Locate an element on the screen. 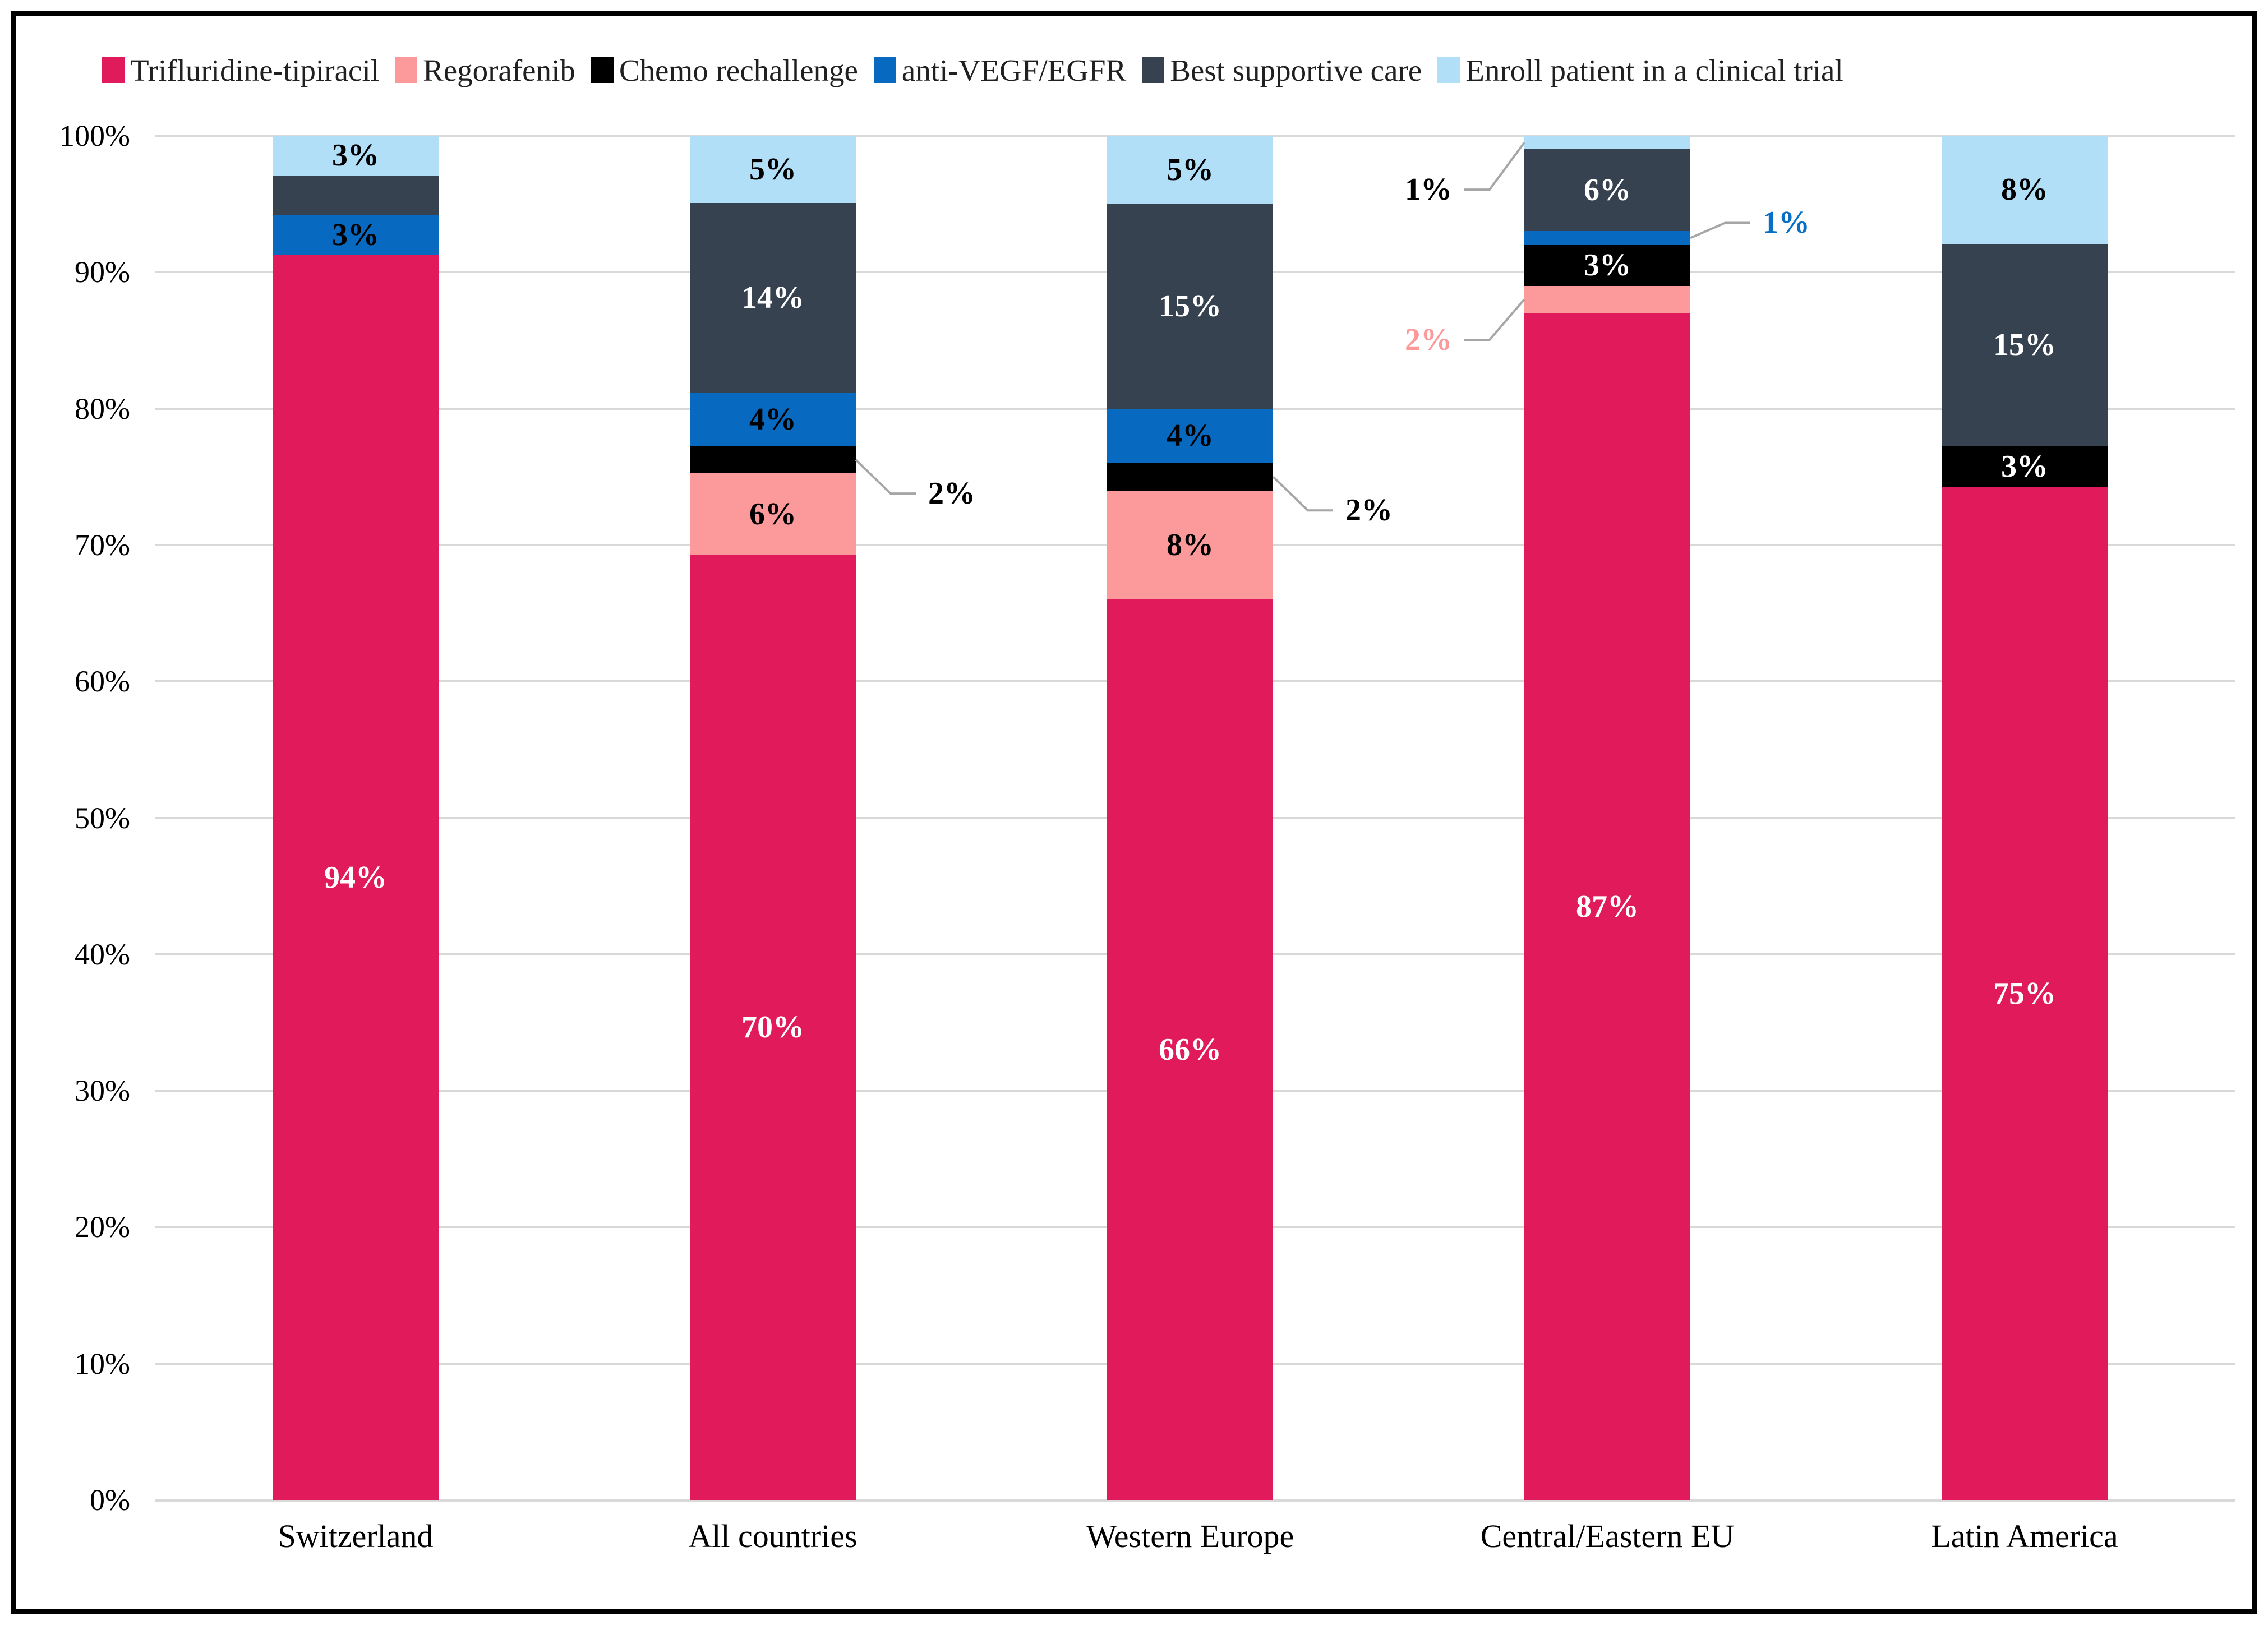 The image size is (2268, 1625). segment-switzerland-enroll-patient-in-a-clinical-trial: 3% is located at coordinates (356, 156).